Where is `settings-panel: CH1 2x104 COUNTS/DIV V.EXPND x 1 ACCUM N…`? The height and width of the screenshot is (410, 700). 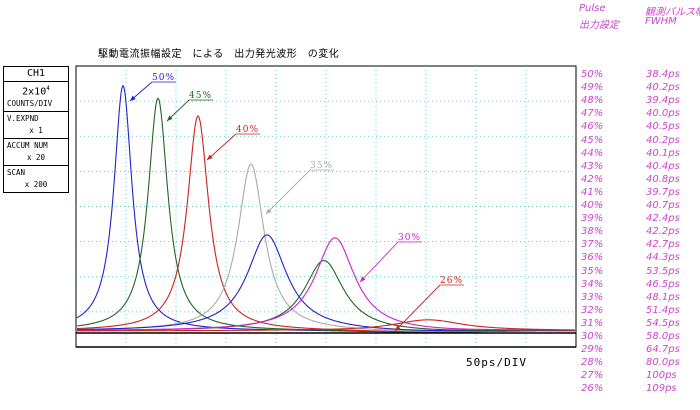
settings-panel: CH1 2x104 COUNTS/DIV V.EXPND x 1 ACCUM N… is located at coordinates (36, 130).